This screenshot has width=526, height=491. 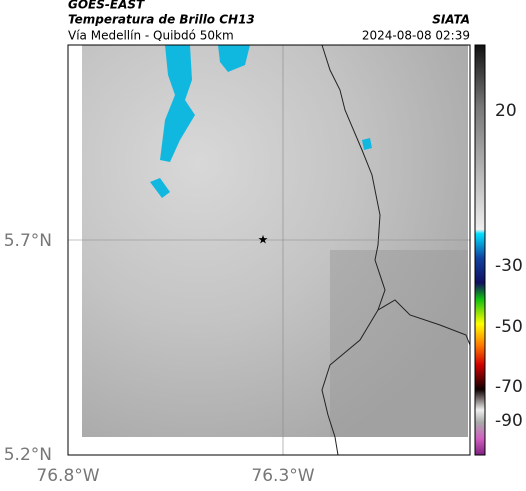 I want to click on brand: SIATA, so click(x=451, y=20).